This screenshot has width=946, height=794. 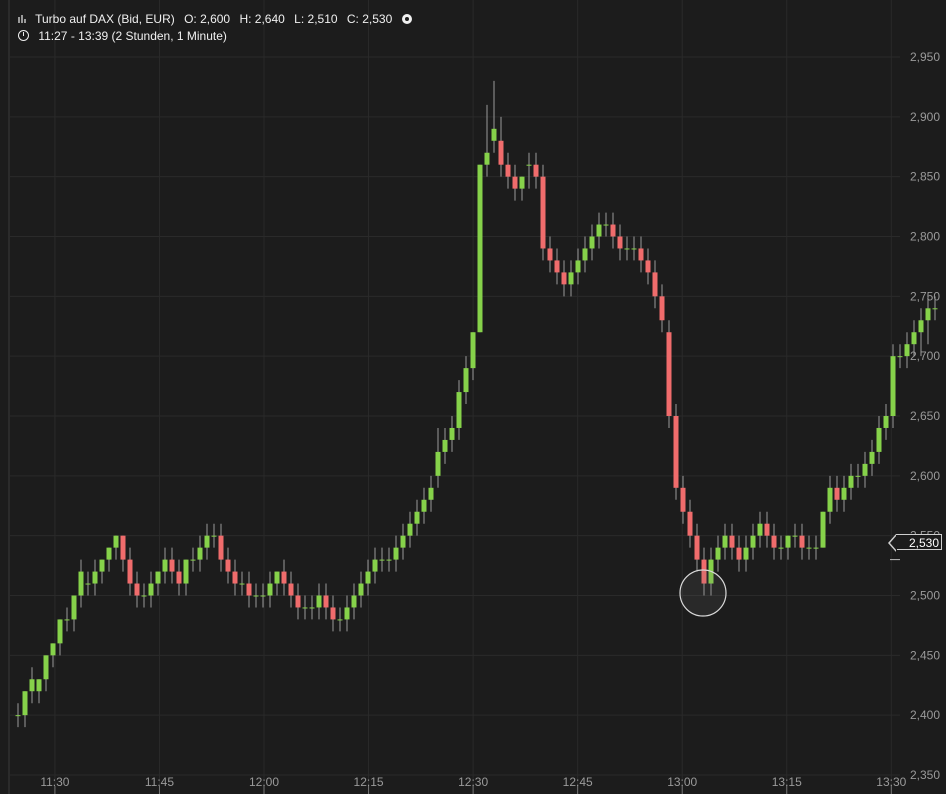 What do you see at coordinates (925, 596) in the screenshot?
I see `y-tick-label: 2,500` at bounding box center [925, 596].